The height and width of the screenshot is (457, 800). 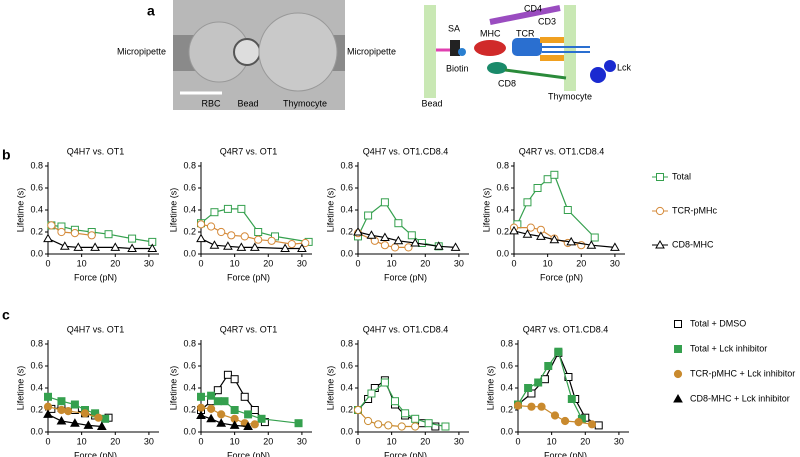 I want to click on chart-title: Q4H7 vs. OT1, so click(x=96, y=329).